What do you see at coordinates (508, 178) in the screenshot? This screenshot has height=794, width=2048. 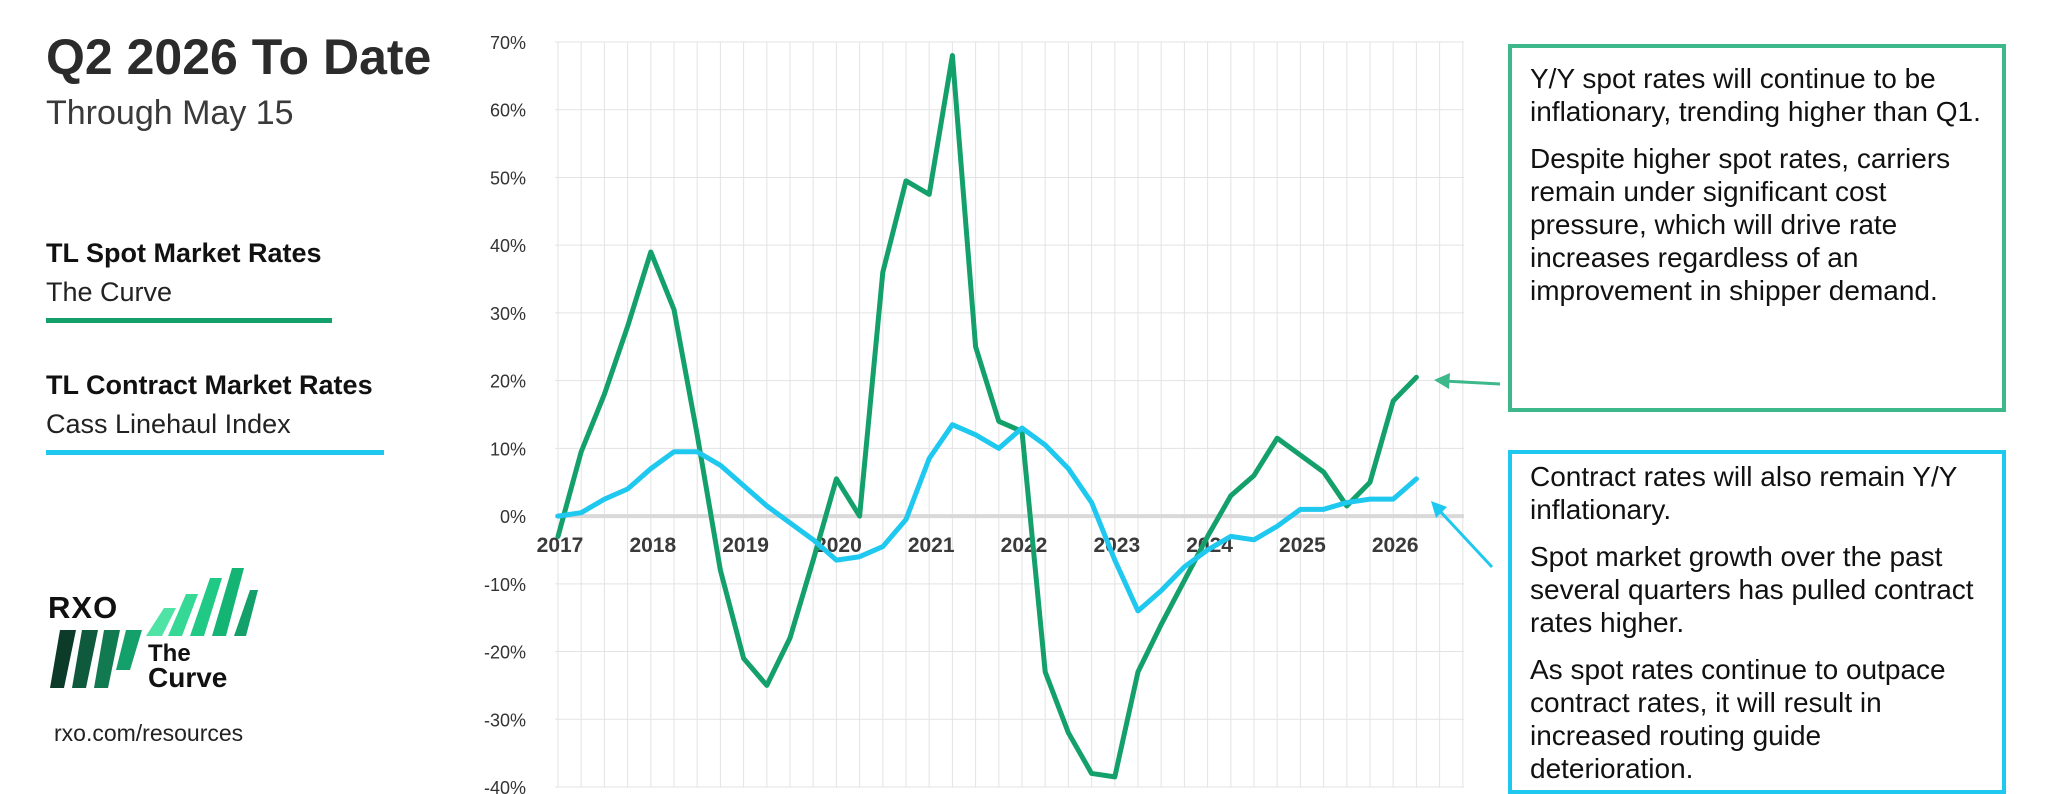 I see `y-tick-label: 50%` at bounding box center [508, 178].